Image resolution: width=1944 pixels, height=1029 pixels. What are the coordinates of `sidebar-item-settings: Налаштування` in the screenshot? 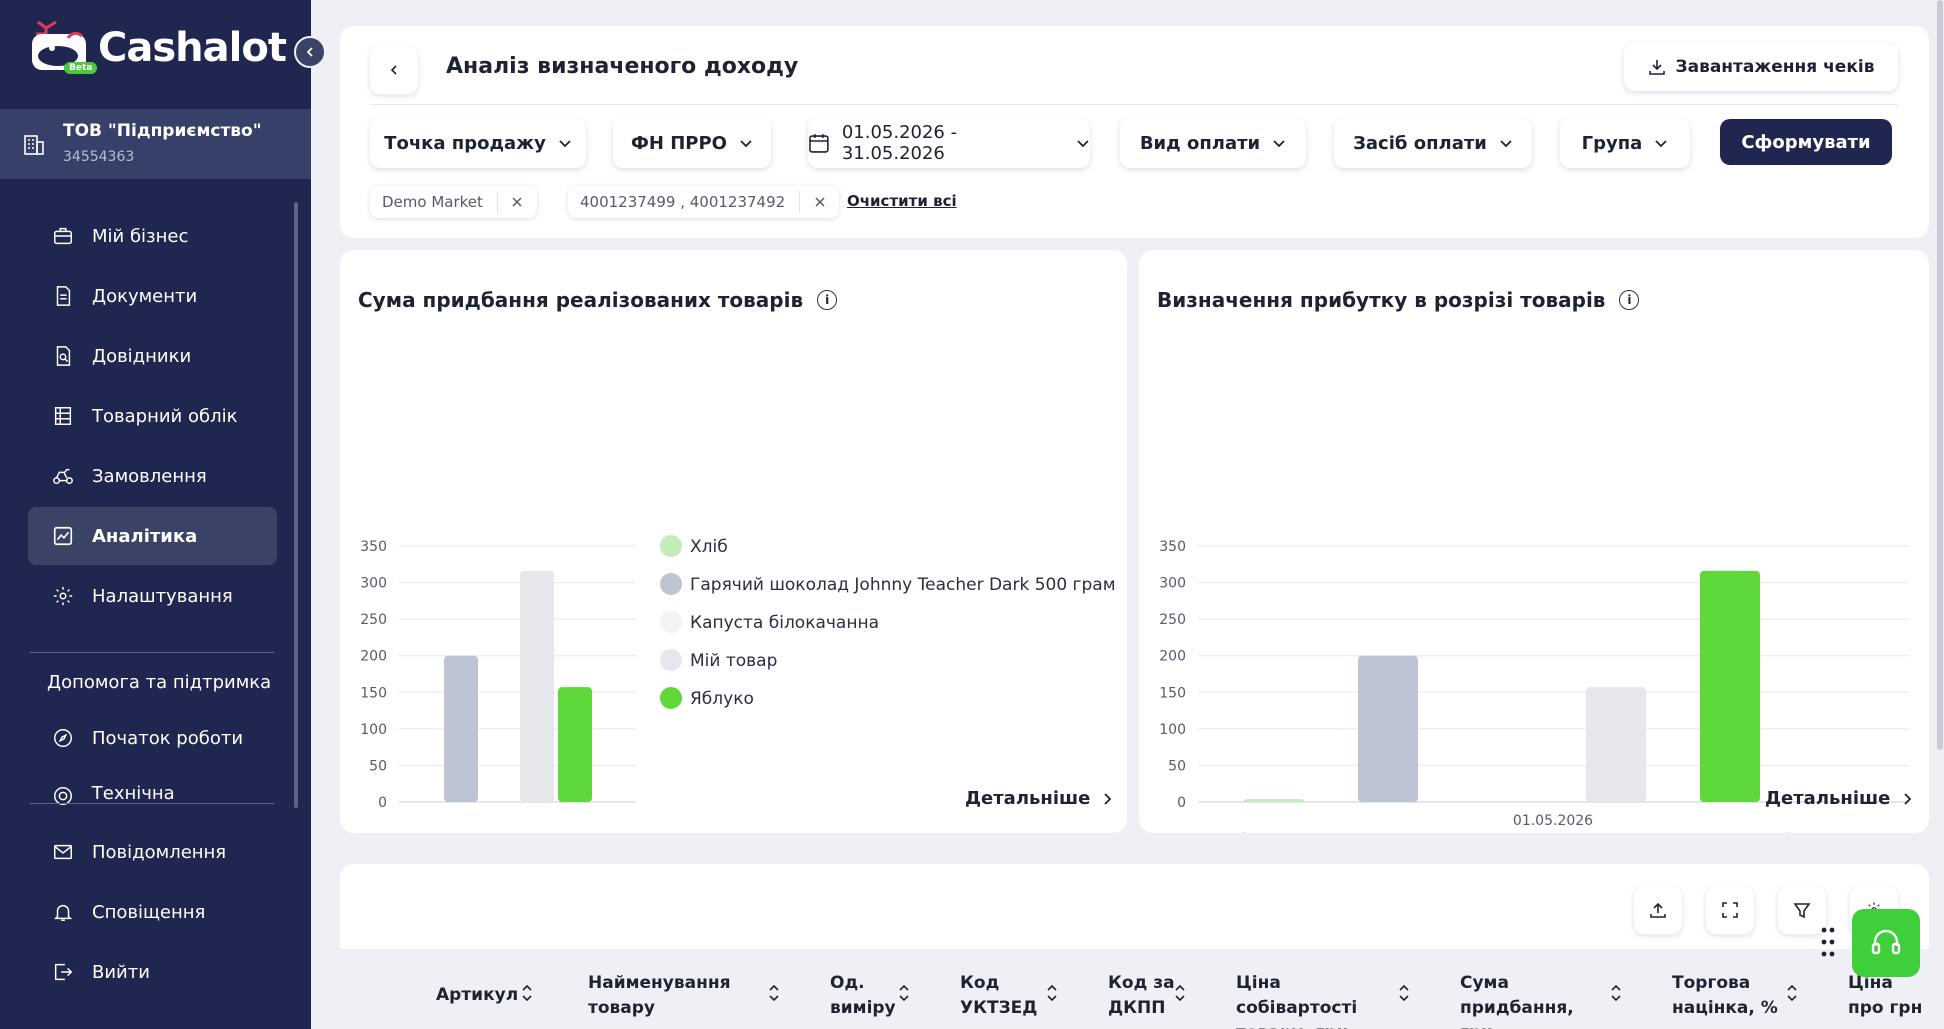 It's located at (152, 596).